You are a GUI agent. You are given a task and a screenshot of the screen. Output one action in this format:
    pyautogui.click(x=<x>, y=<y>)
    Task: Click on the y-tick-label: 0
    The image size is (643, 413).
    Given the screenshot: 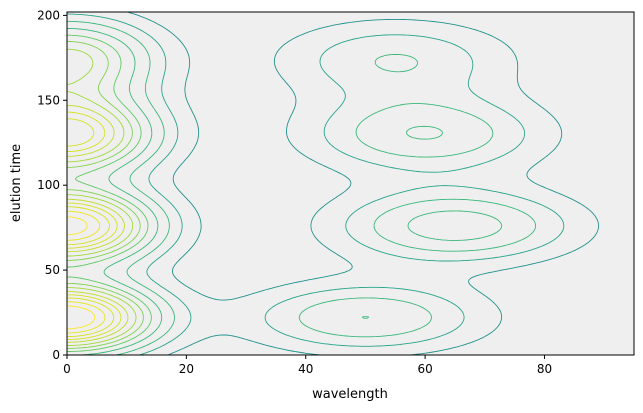 What is the action you would take?
    pyautogui.click(x=56, y=355)
    